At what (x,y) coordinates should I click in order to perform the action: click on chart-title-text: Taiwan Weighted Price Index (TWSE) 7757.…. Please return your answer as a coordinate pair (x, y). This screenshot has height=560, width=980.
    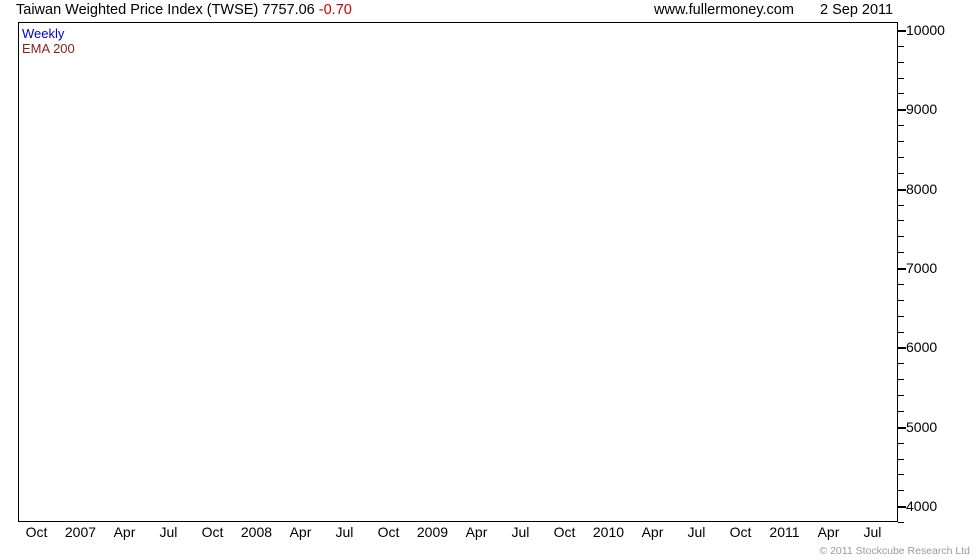
    Looking at the image, I should click on (165, 10).